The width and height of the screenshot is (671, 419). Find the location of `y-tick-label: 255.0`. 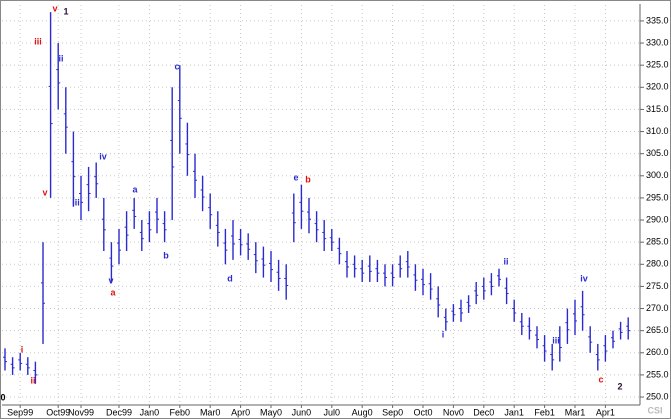

y-tick-label: 255.0 is located at coordinates (657, 374).